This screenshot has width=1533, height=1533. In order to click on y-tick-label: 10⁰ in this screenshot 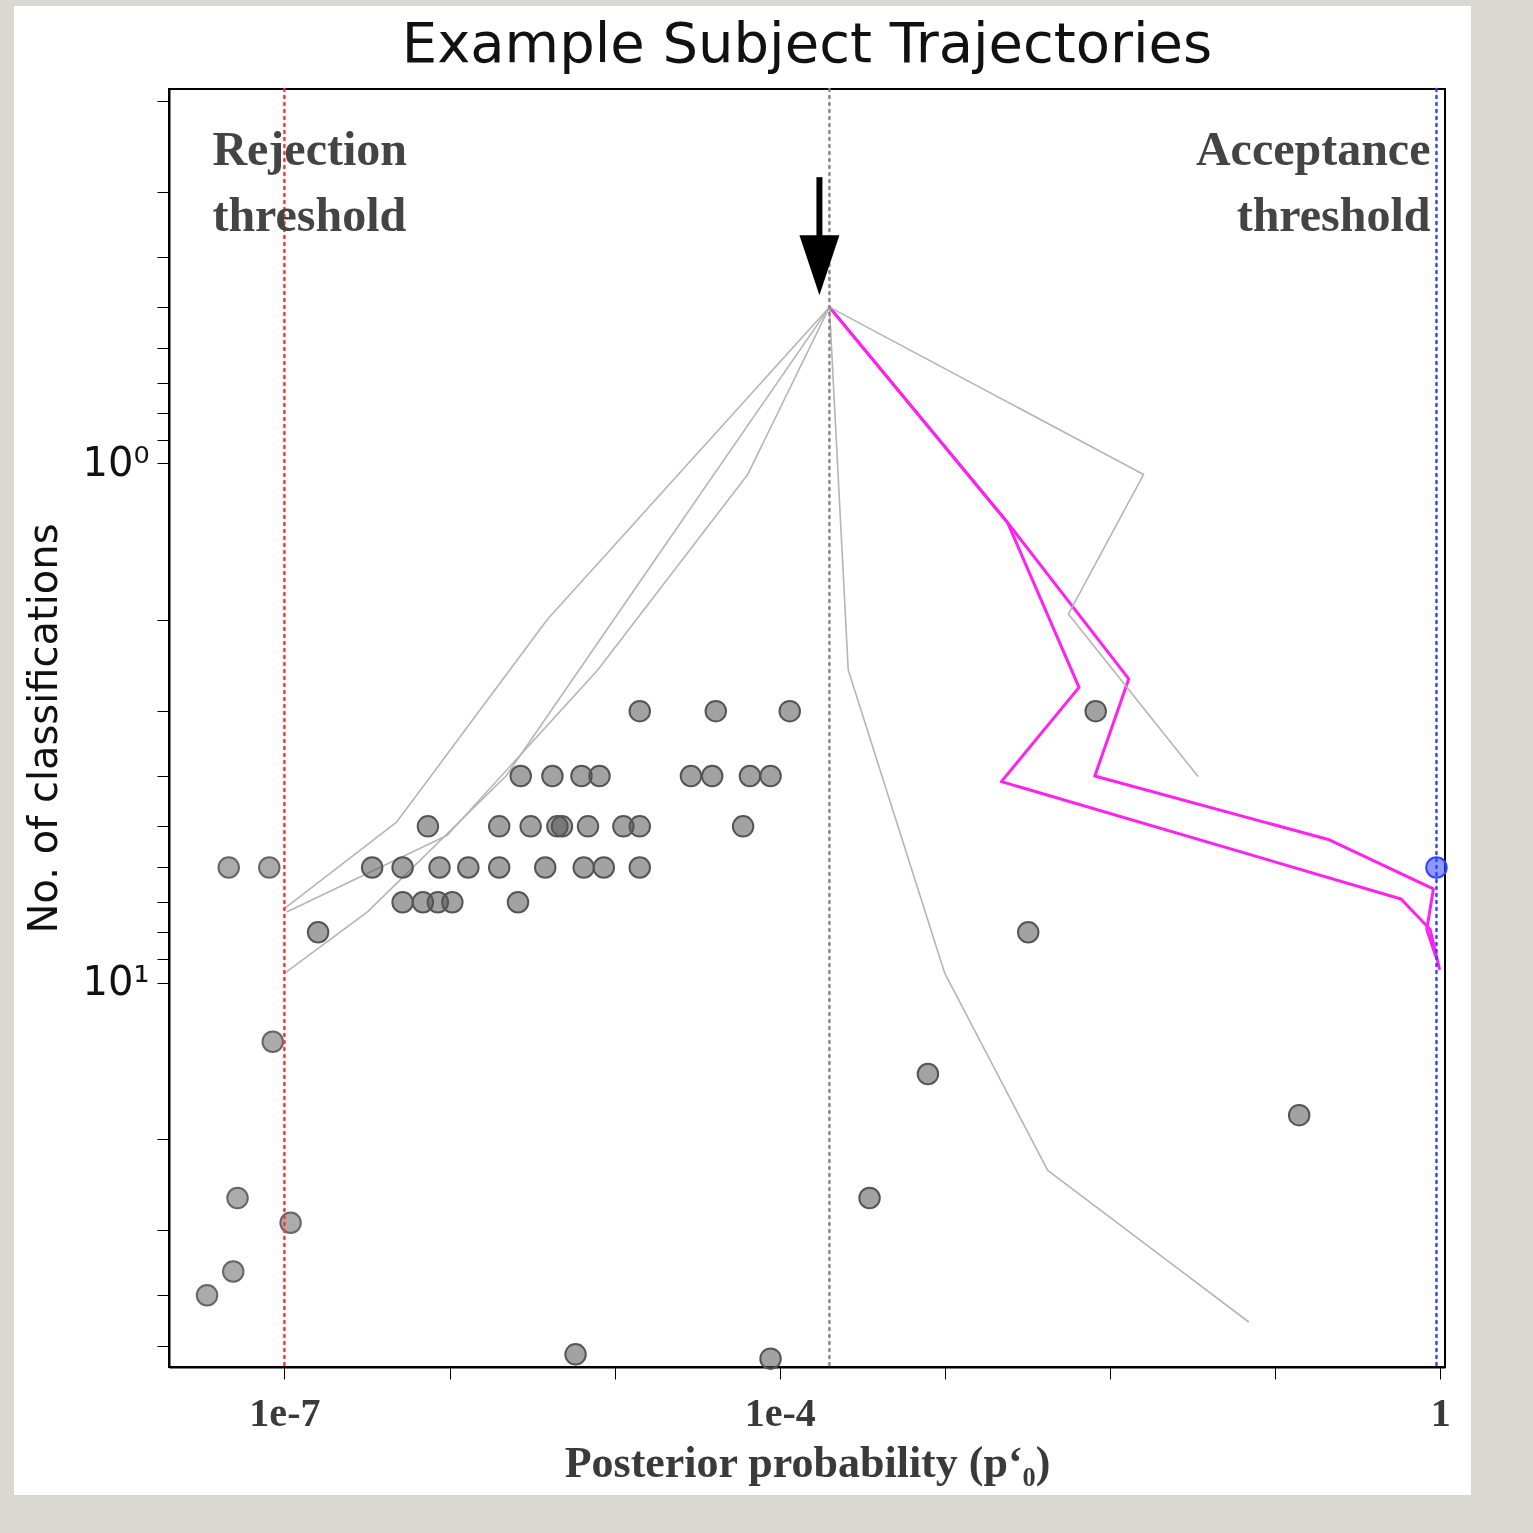, I will do `click(116, 461)`.